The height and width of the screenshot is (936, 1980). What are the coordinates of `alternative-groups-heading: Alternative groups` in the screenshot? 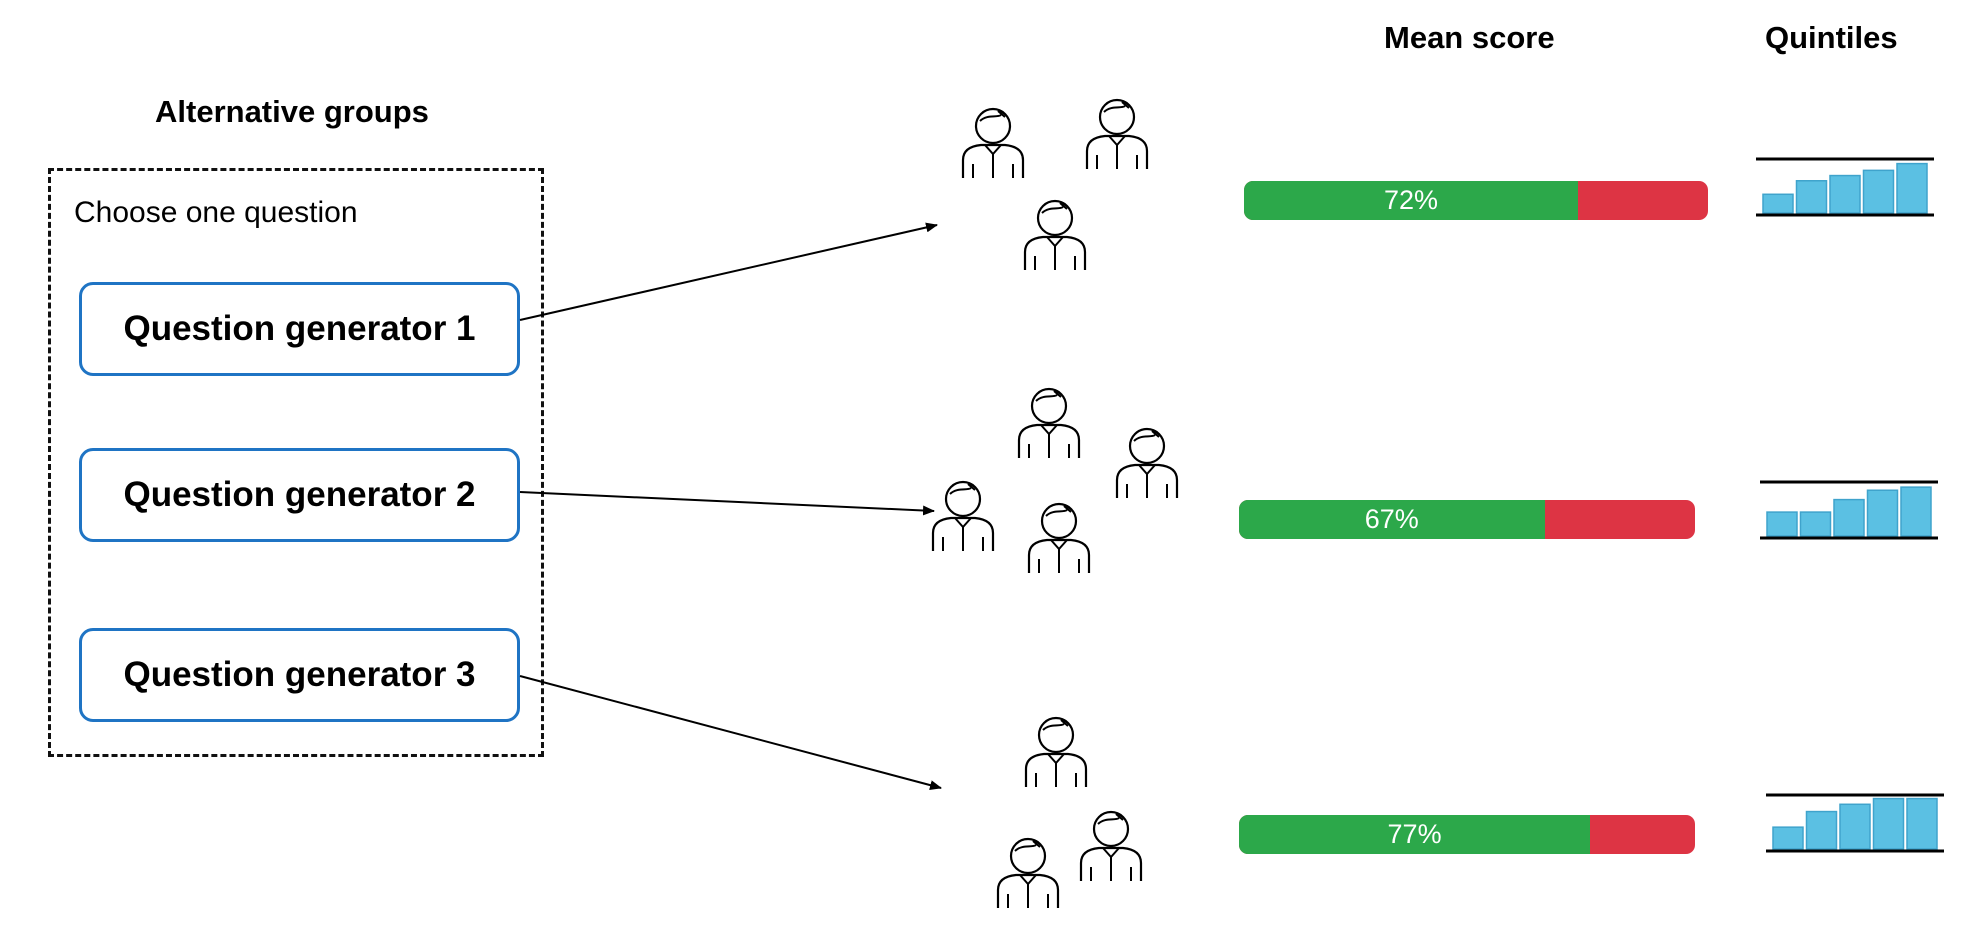 It's located at (292, 111).